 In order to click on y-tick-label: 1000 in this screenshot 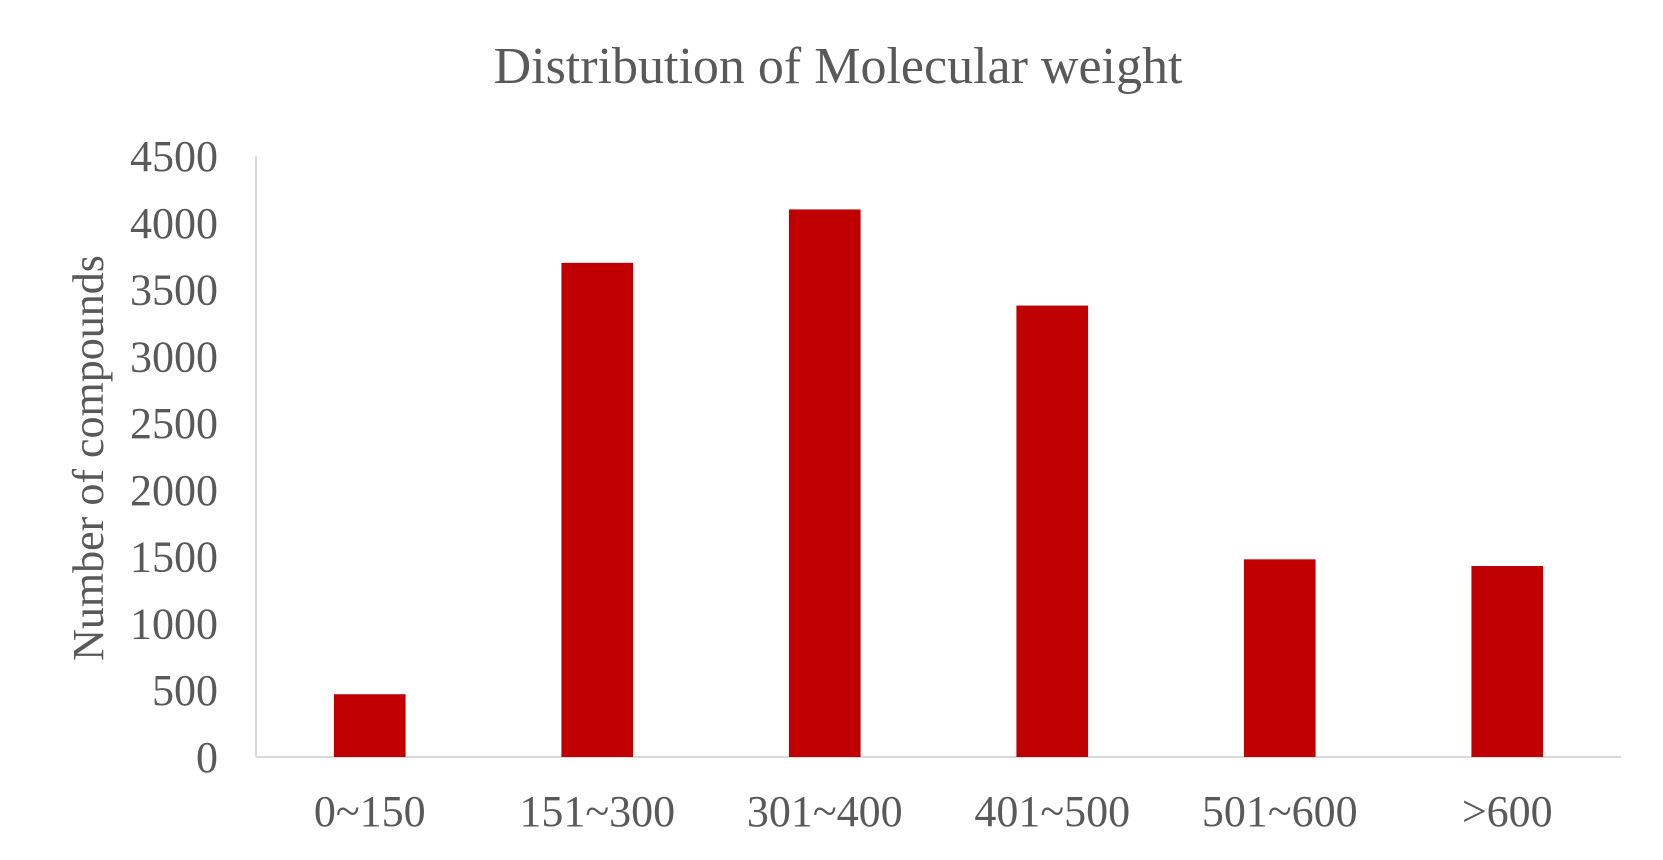, I will do `click(174, 623)`.